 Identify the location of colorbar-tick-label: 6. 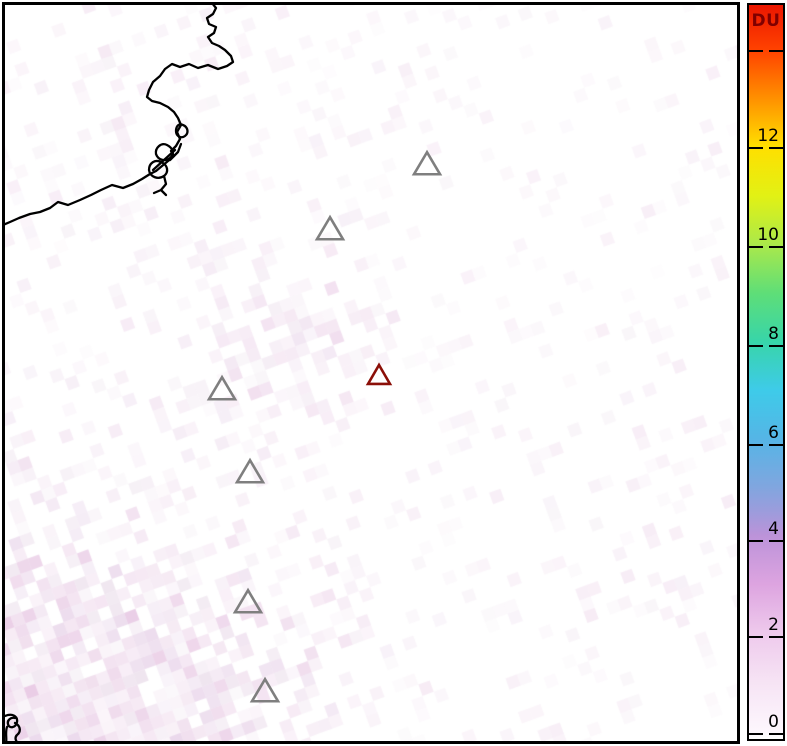
(773, 433).